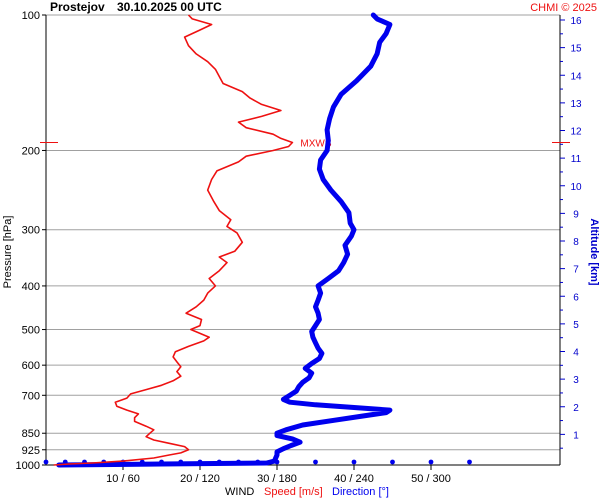 Image resolution: width=600 pixels, height=500 pixels. Describe the element at coordinates (123, 479) in the screenshot. I see `wind-tick-label: 10 / 60` at that location.